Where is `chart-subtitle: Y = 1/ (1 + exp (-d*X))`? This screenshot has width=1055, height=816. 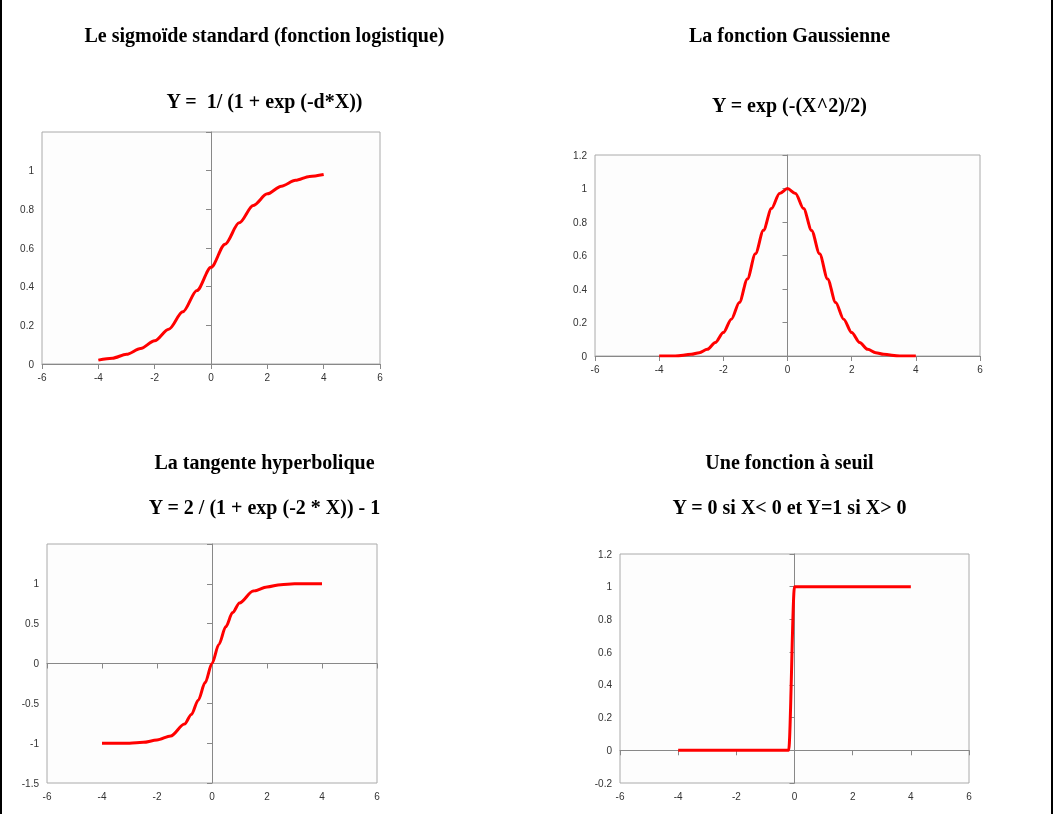 chart-subtitle: Y = 1/ (1 + exp (-d*X)) is located at coordinates (264, 101).